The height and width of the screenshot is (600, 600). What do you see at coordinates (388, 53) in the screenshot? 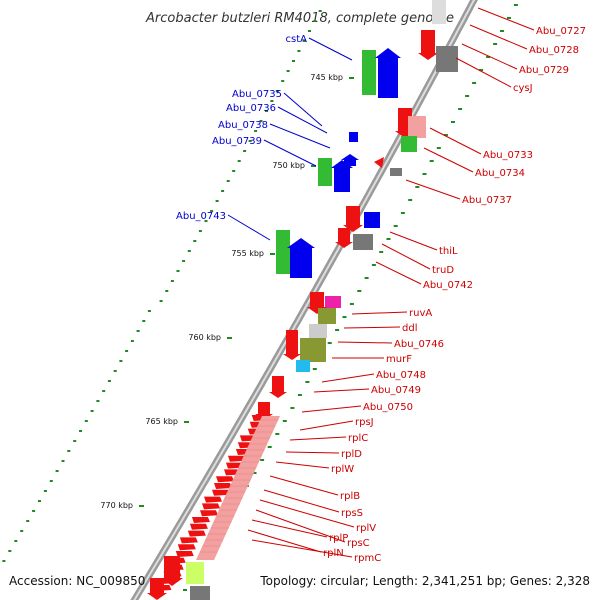
I see `cds-forward-cstA-head` at bounding box center [388, 53].